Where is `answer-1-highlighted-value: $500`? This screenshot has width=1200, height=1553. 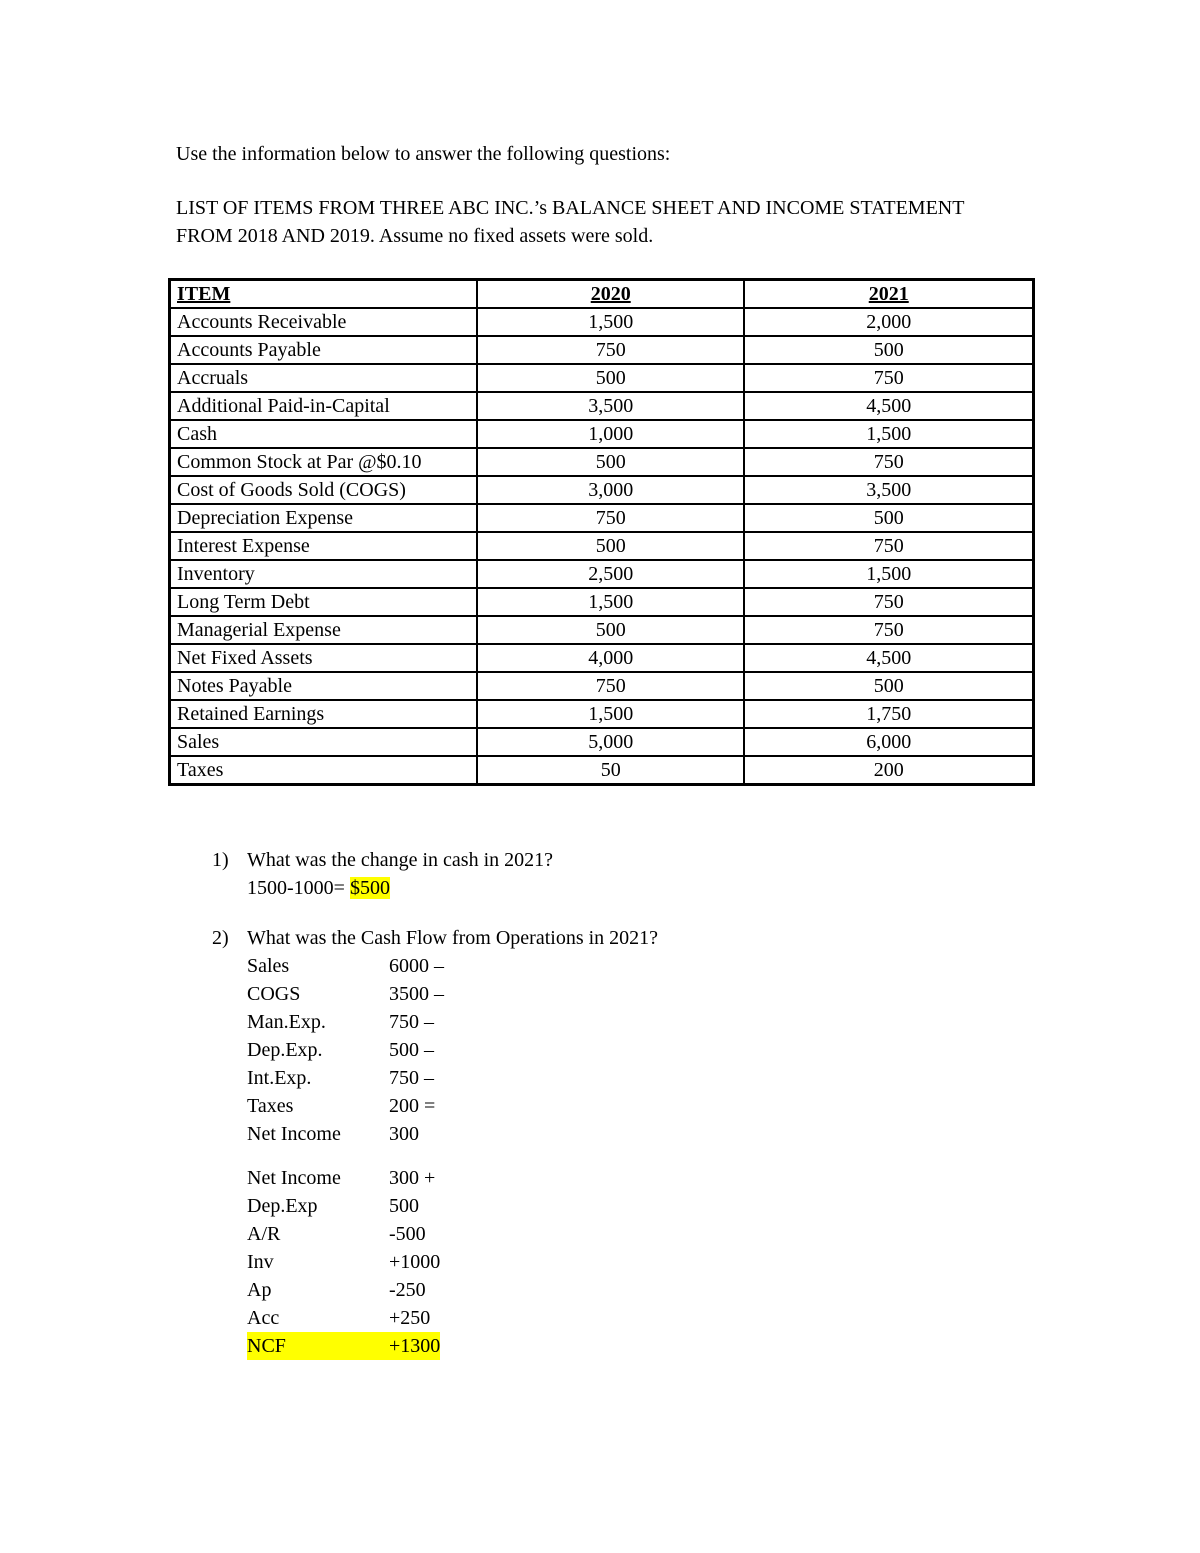 answer-1-highlighted-value: $500 is located at coordinates (369, 888).